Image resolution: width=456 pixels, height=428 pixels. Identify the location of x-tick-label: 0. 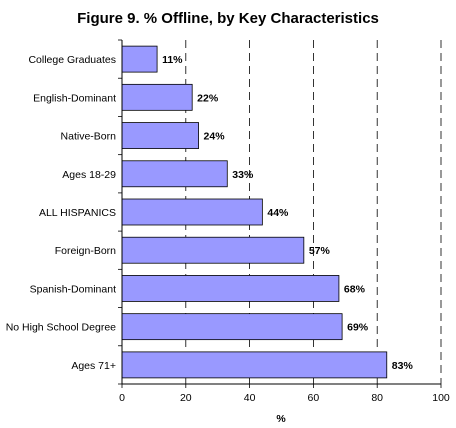
(122, 398).